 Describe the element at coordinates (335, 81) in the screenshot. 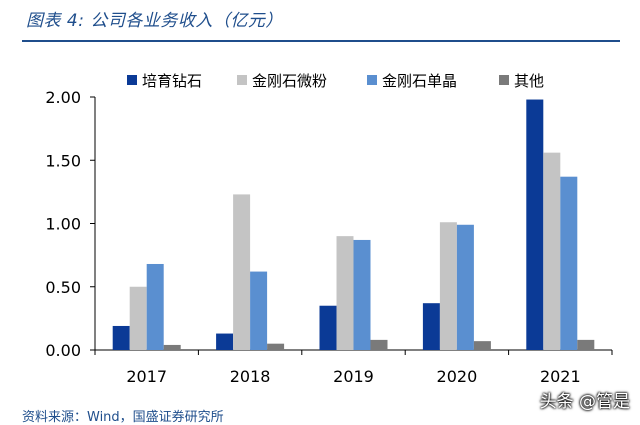

I see `legend: 培育钻石 金刚石微粉 金刚石单晶 其他` at that location.